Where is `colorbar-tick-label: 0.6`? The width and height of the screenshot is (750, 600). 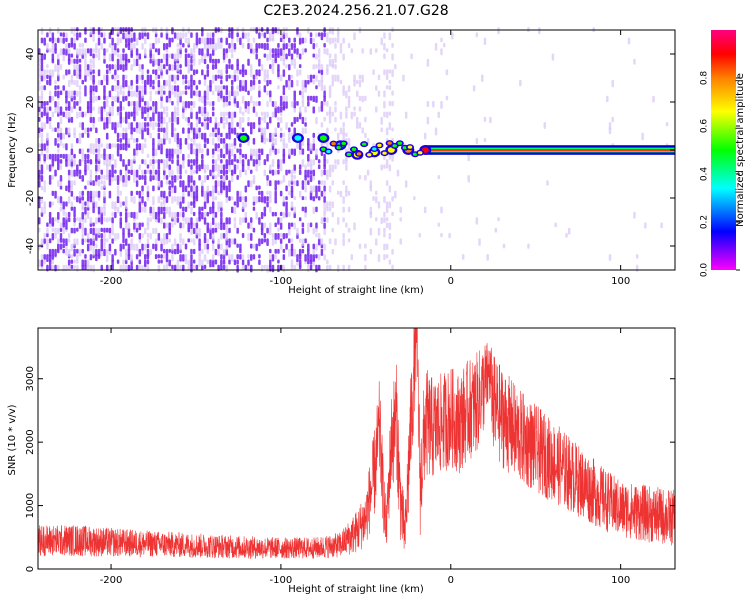 colorbar-tick-label: 0.6 is located at coordinates (705, 126).